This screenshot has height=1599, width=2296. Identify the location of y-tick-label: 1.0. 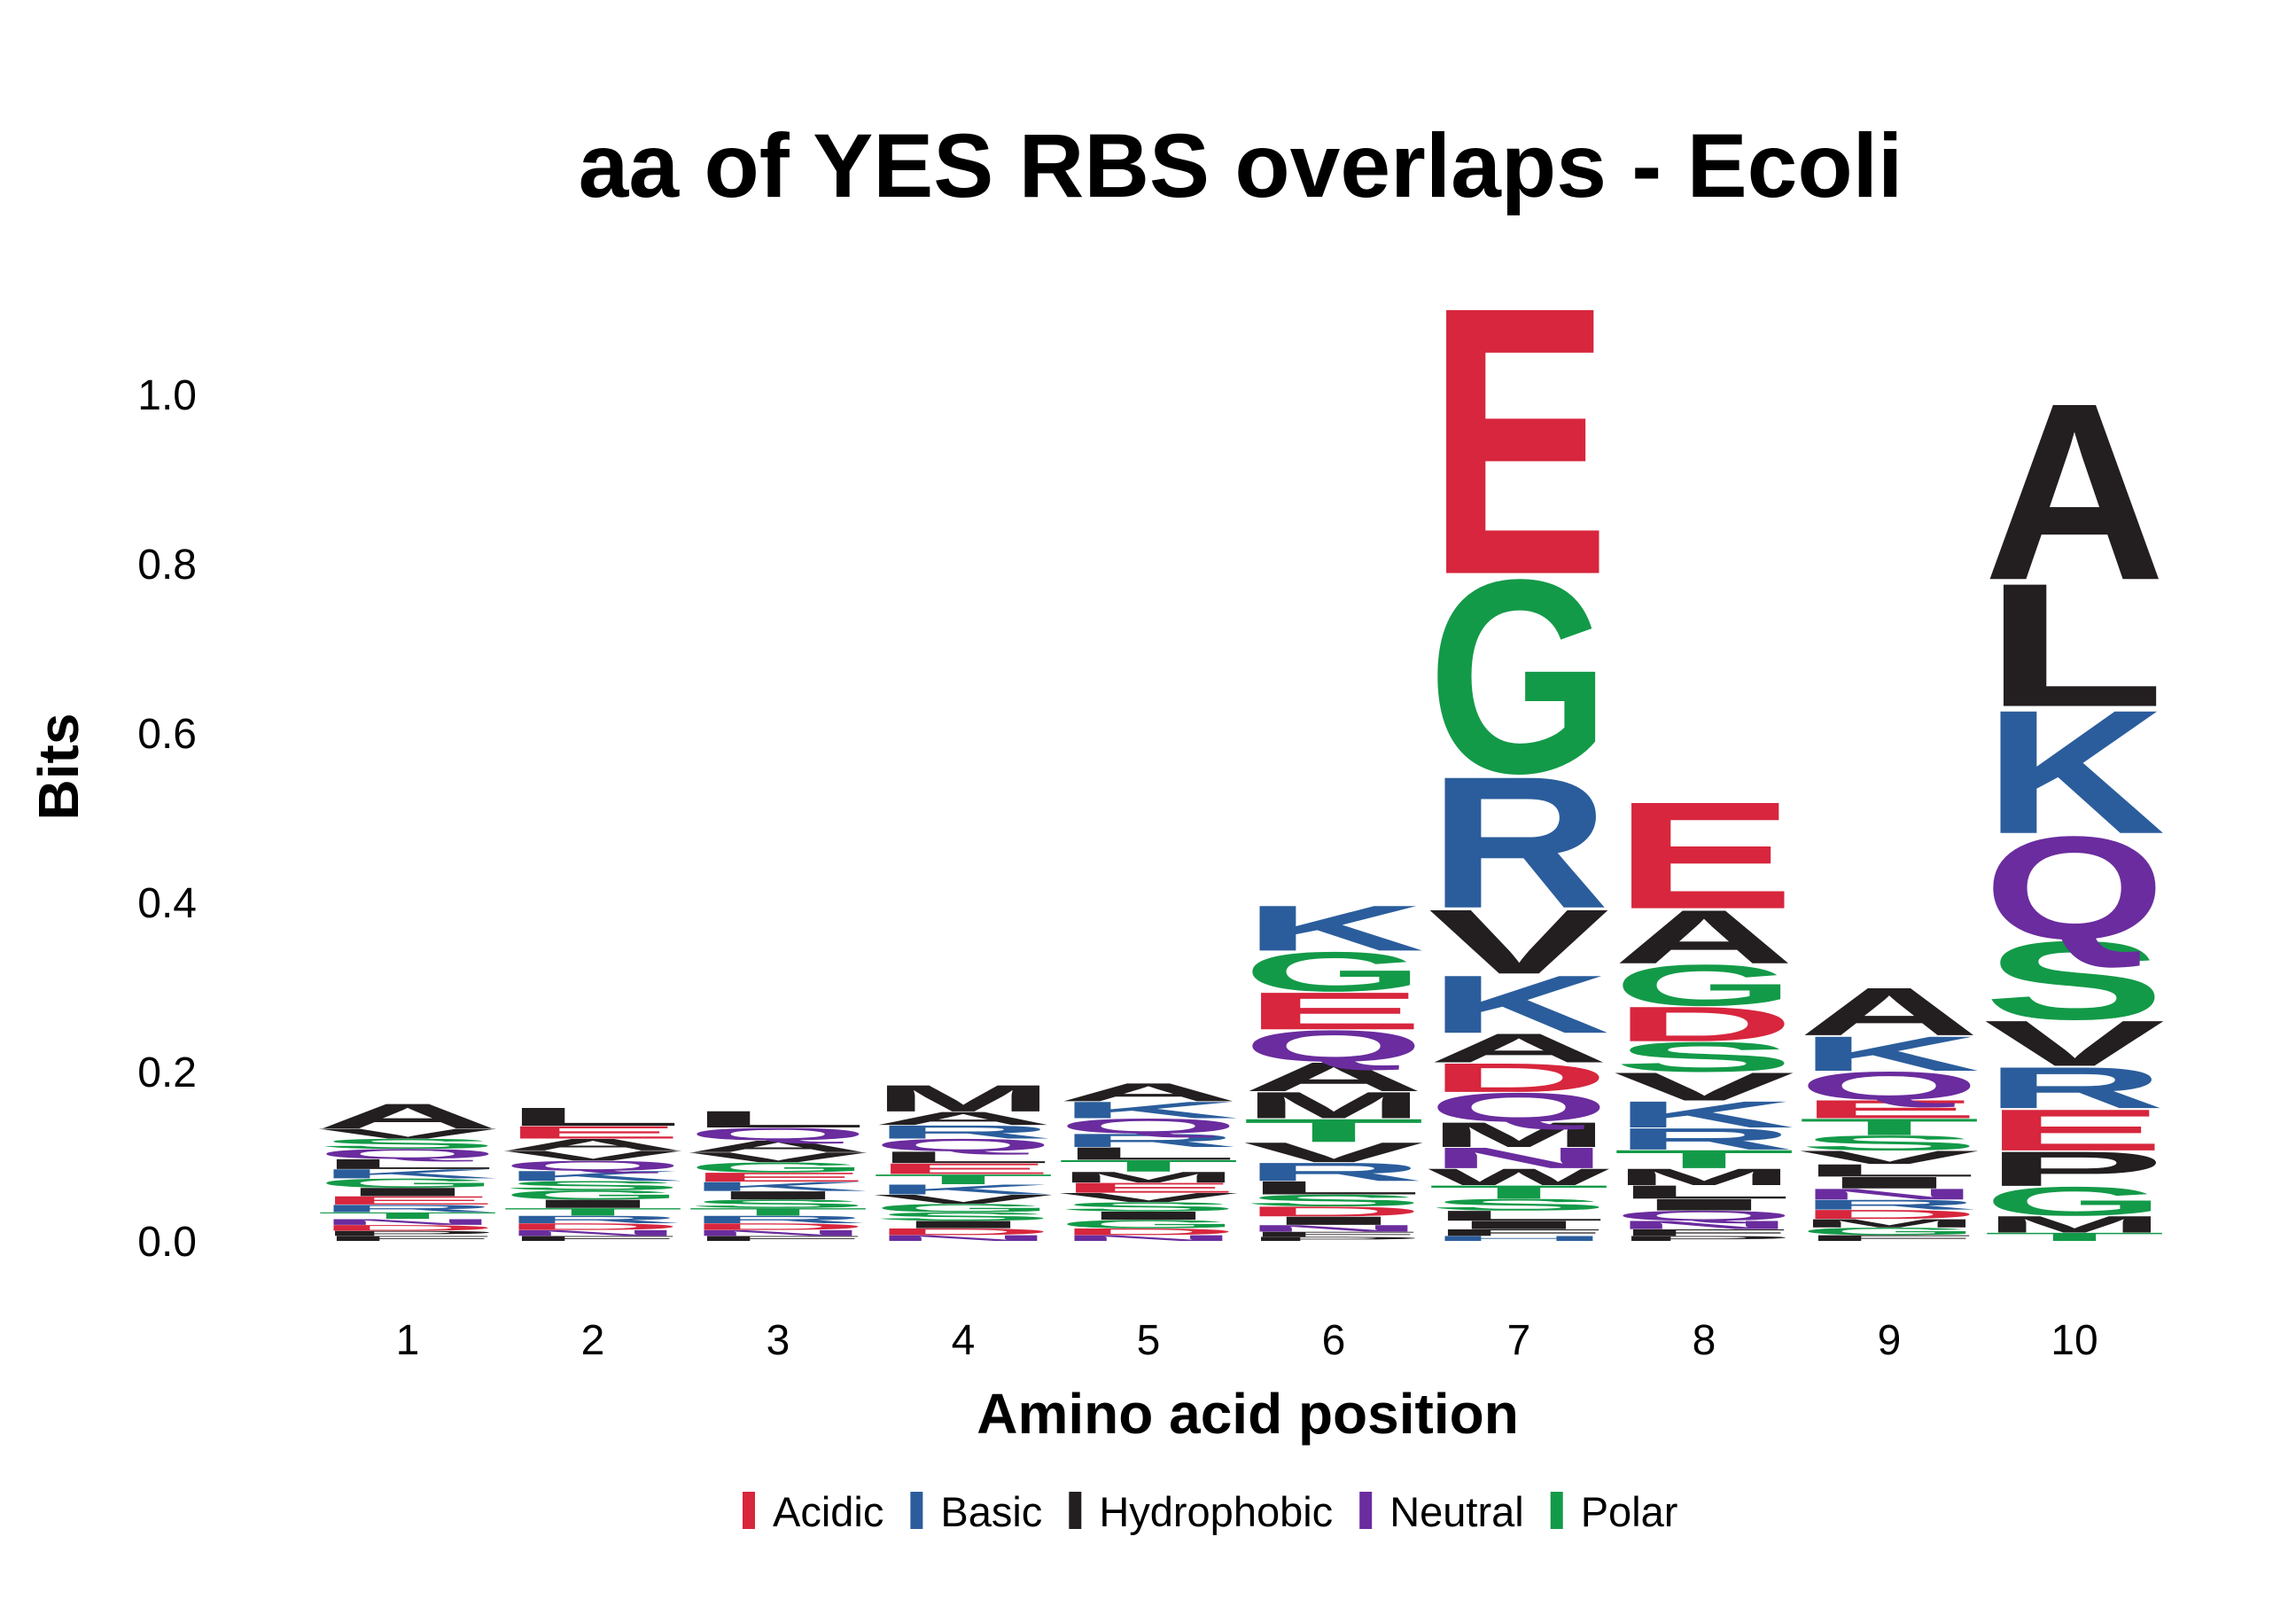
(167, 395).